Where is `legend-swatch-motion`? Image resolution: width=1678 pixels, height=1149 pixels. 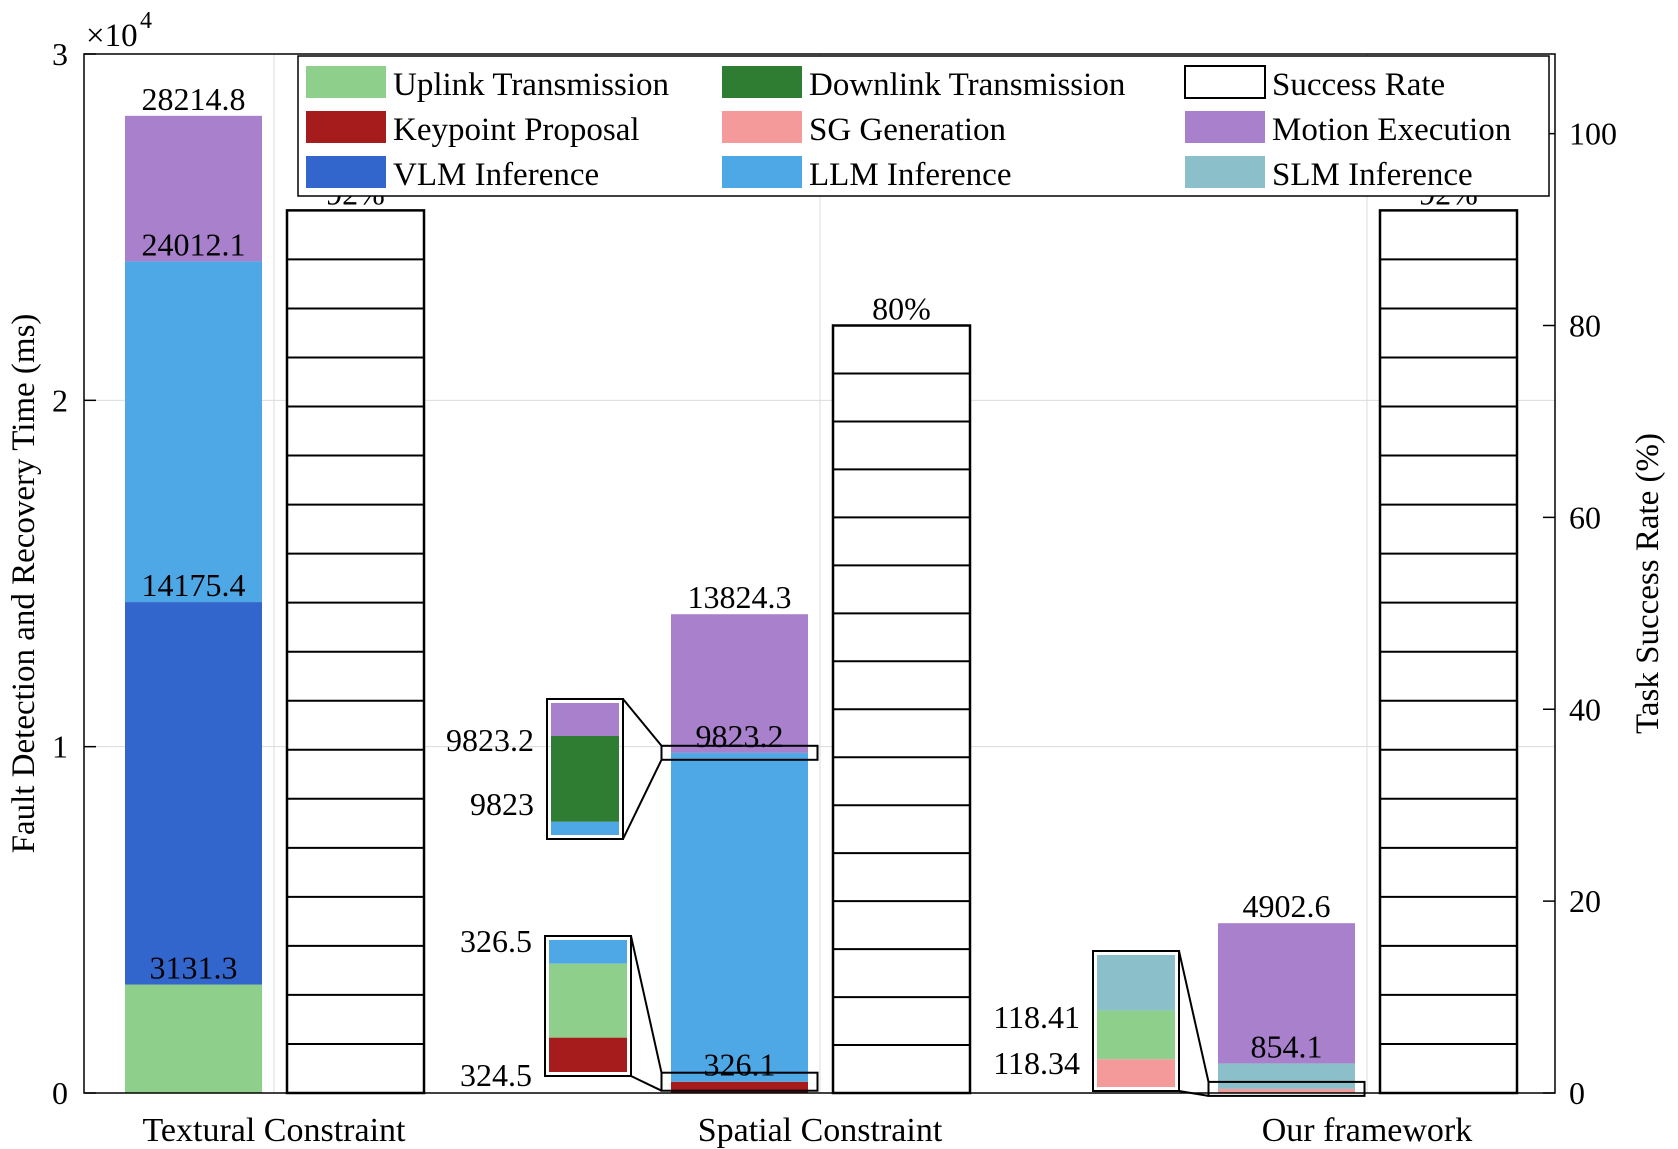 legend-swatch-motion is located at coordinates (1225, 127).